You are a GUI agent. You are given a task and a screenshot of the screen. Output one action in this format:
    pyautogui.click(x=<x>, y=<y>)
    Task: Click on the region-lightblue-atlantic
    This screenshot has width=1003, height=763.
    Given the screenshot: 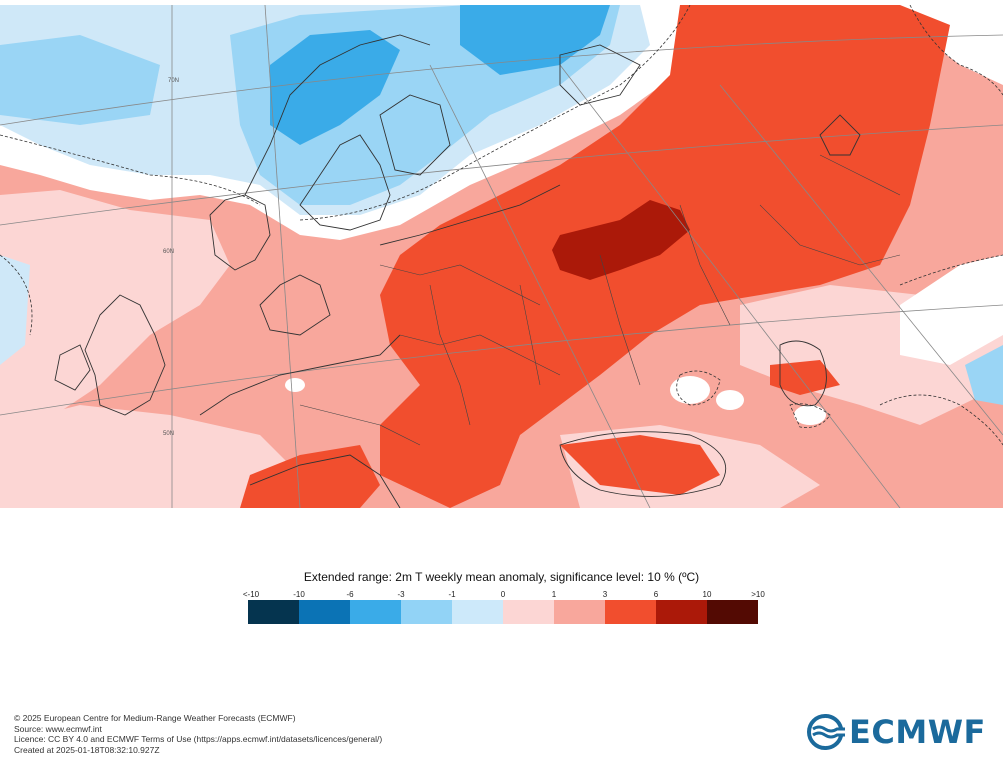 What is the action you would take?
    pyautogui.click(x=15, y=310)
    